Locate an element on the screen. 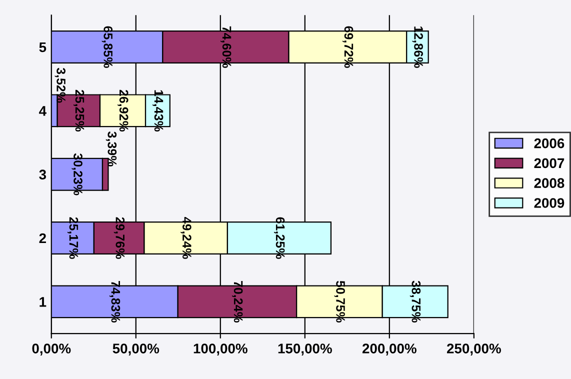 This screenshot has height=379, width=571. x-tick-label: 150,00% is located at coordinates (305, 350).